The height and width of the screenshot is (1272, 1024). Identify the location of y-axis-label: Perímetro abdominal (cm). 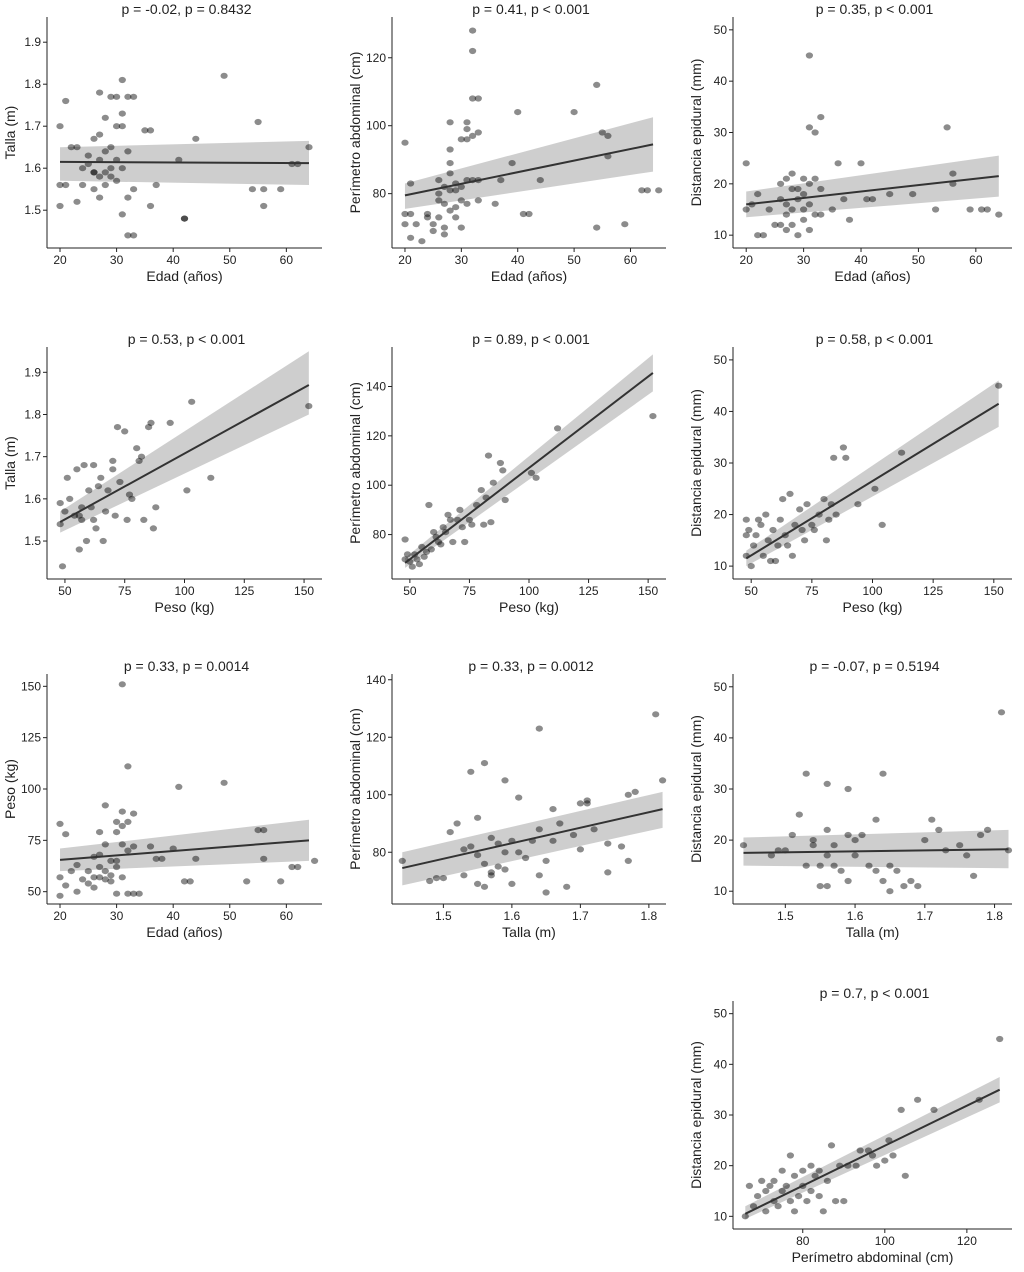
(355, 789).